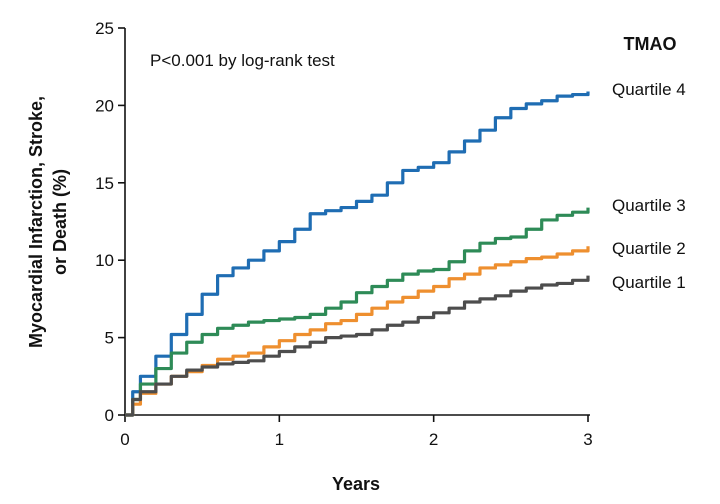 This screenshot has width=720, height=504. What do you see at coordinates (110, 222) in the screenshot?
I see `y-axis-ticks: 0 5 10 15 20 25` at bounding box center [110, 222].